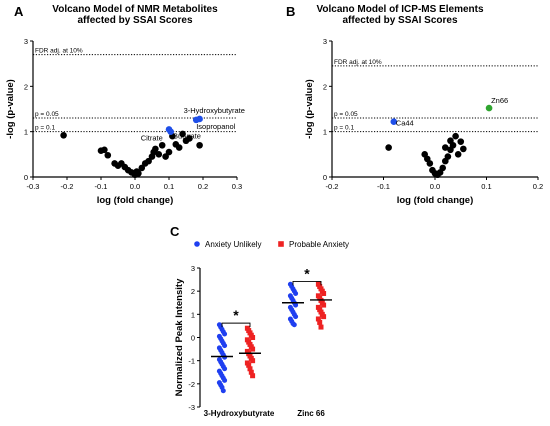 This screenshot has width=550, height=426. I want to click on point-label: Isopropanol, so click(216, 126).